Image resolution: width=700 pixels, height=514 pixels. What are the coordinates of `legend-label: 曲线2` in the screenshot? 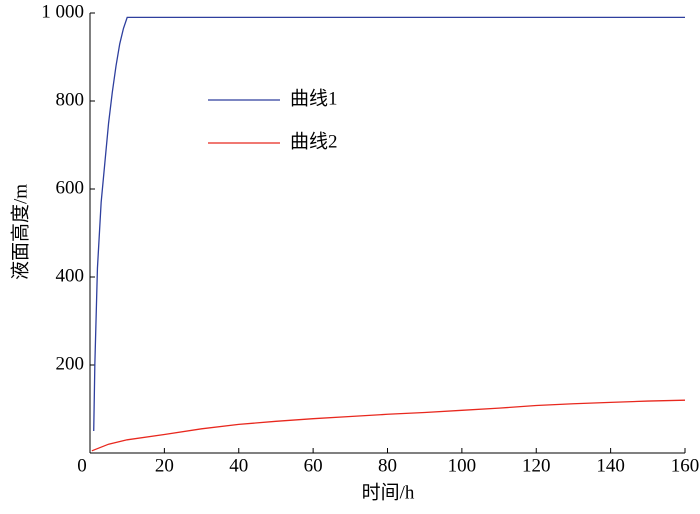 It's located at (314, 141).